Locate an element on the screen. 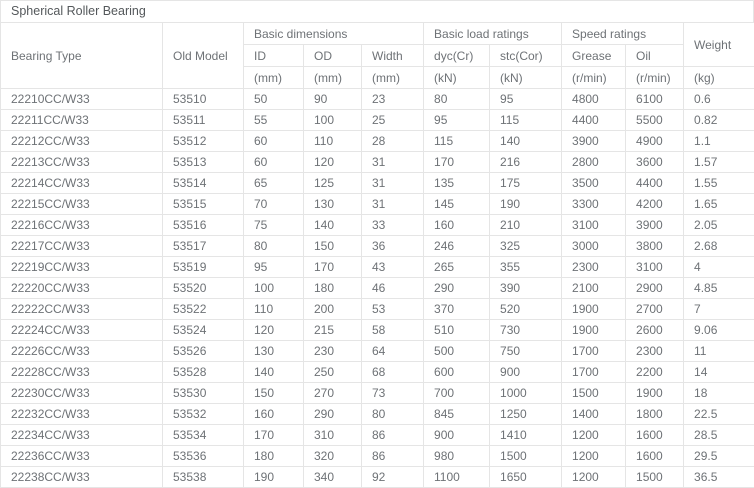 The width and height of the screenshot is (754, 488). oil-cell: 5500 is located at coordinates (655, 120).